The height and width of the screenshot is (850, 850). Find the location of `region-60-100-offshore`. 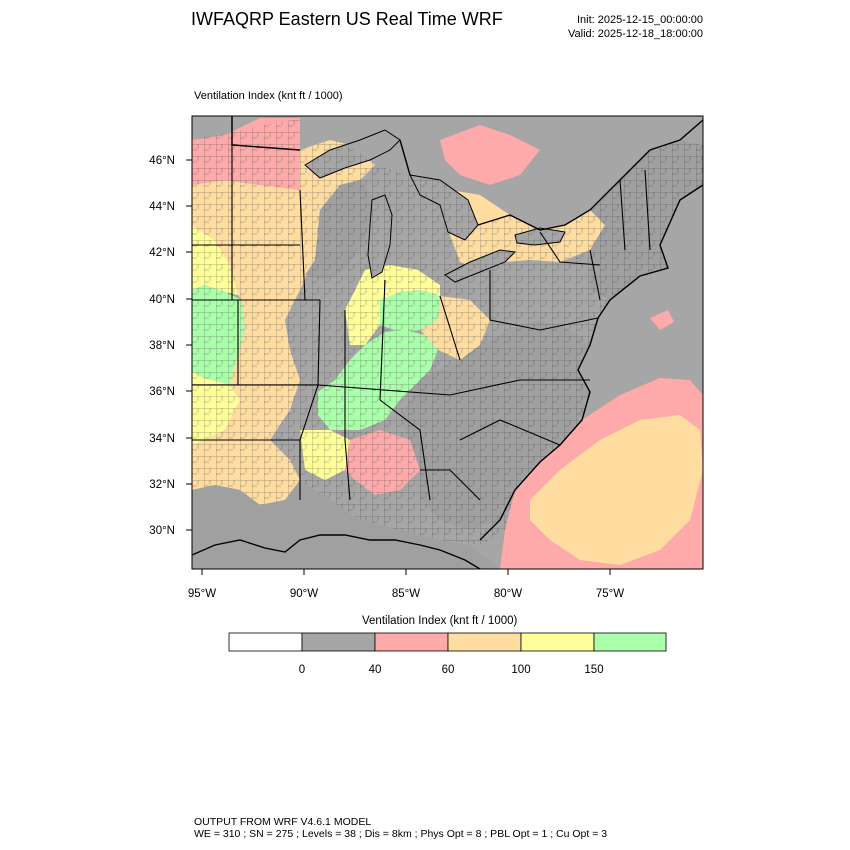

region-60-100-offshore is located at coordinates (616, 490).